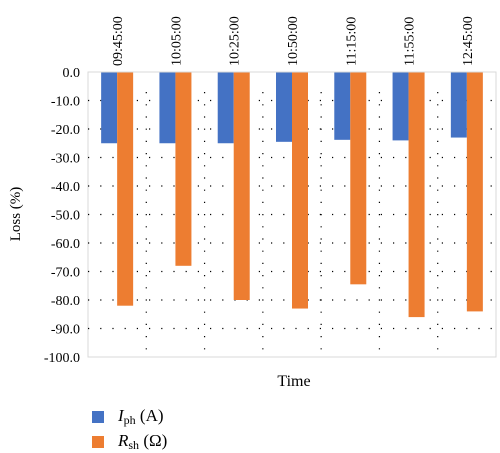  I want to click on legend-iph-subscript: ph, so click(129, 420).